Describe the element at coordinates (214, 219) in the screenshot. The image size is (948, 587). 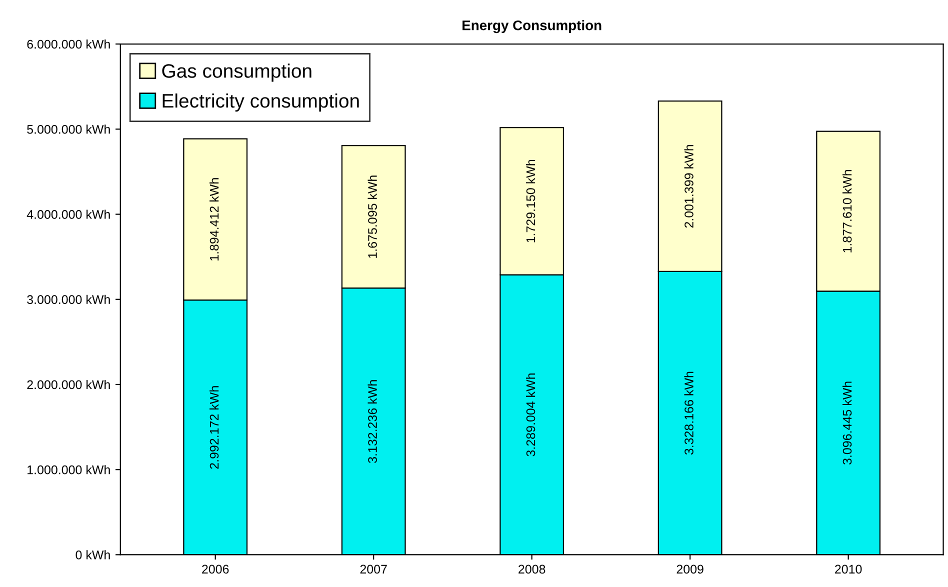
I see `data-label: 1.894.412 kWh` at that location.